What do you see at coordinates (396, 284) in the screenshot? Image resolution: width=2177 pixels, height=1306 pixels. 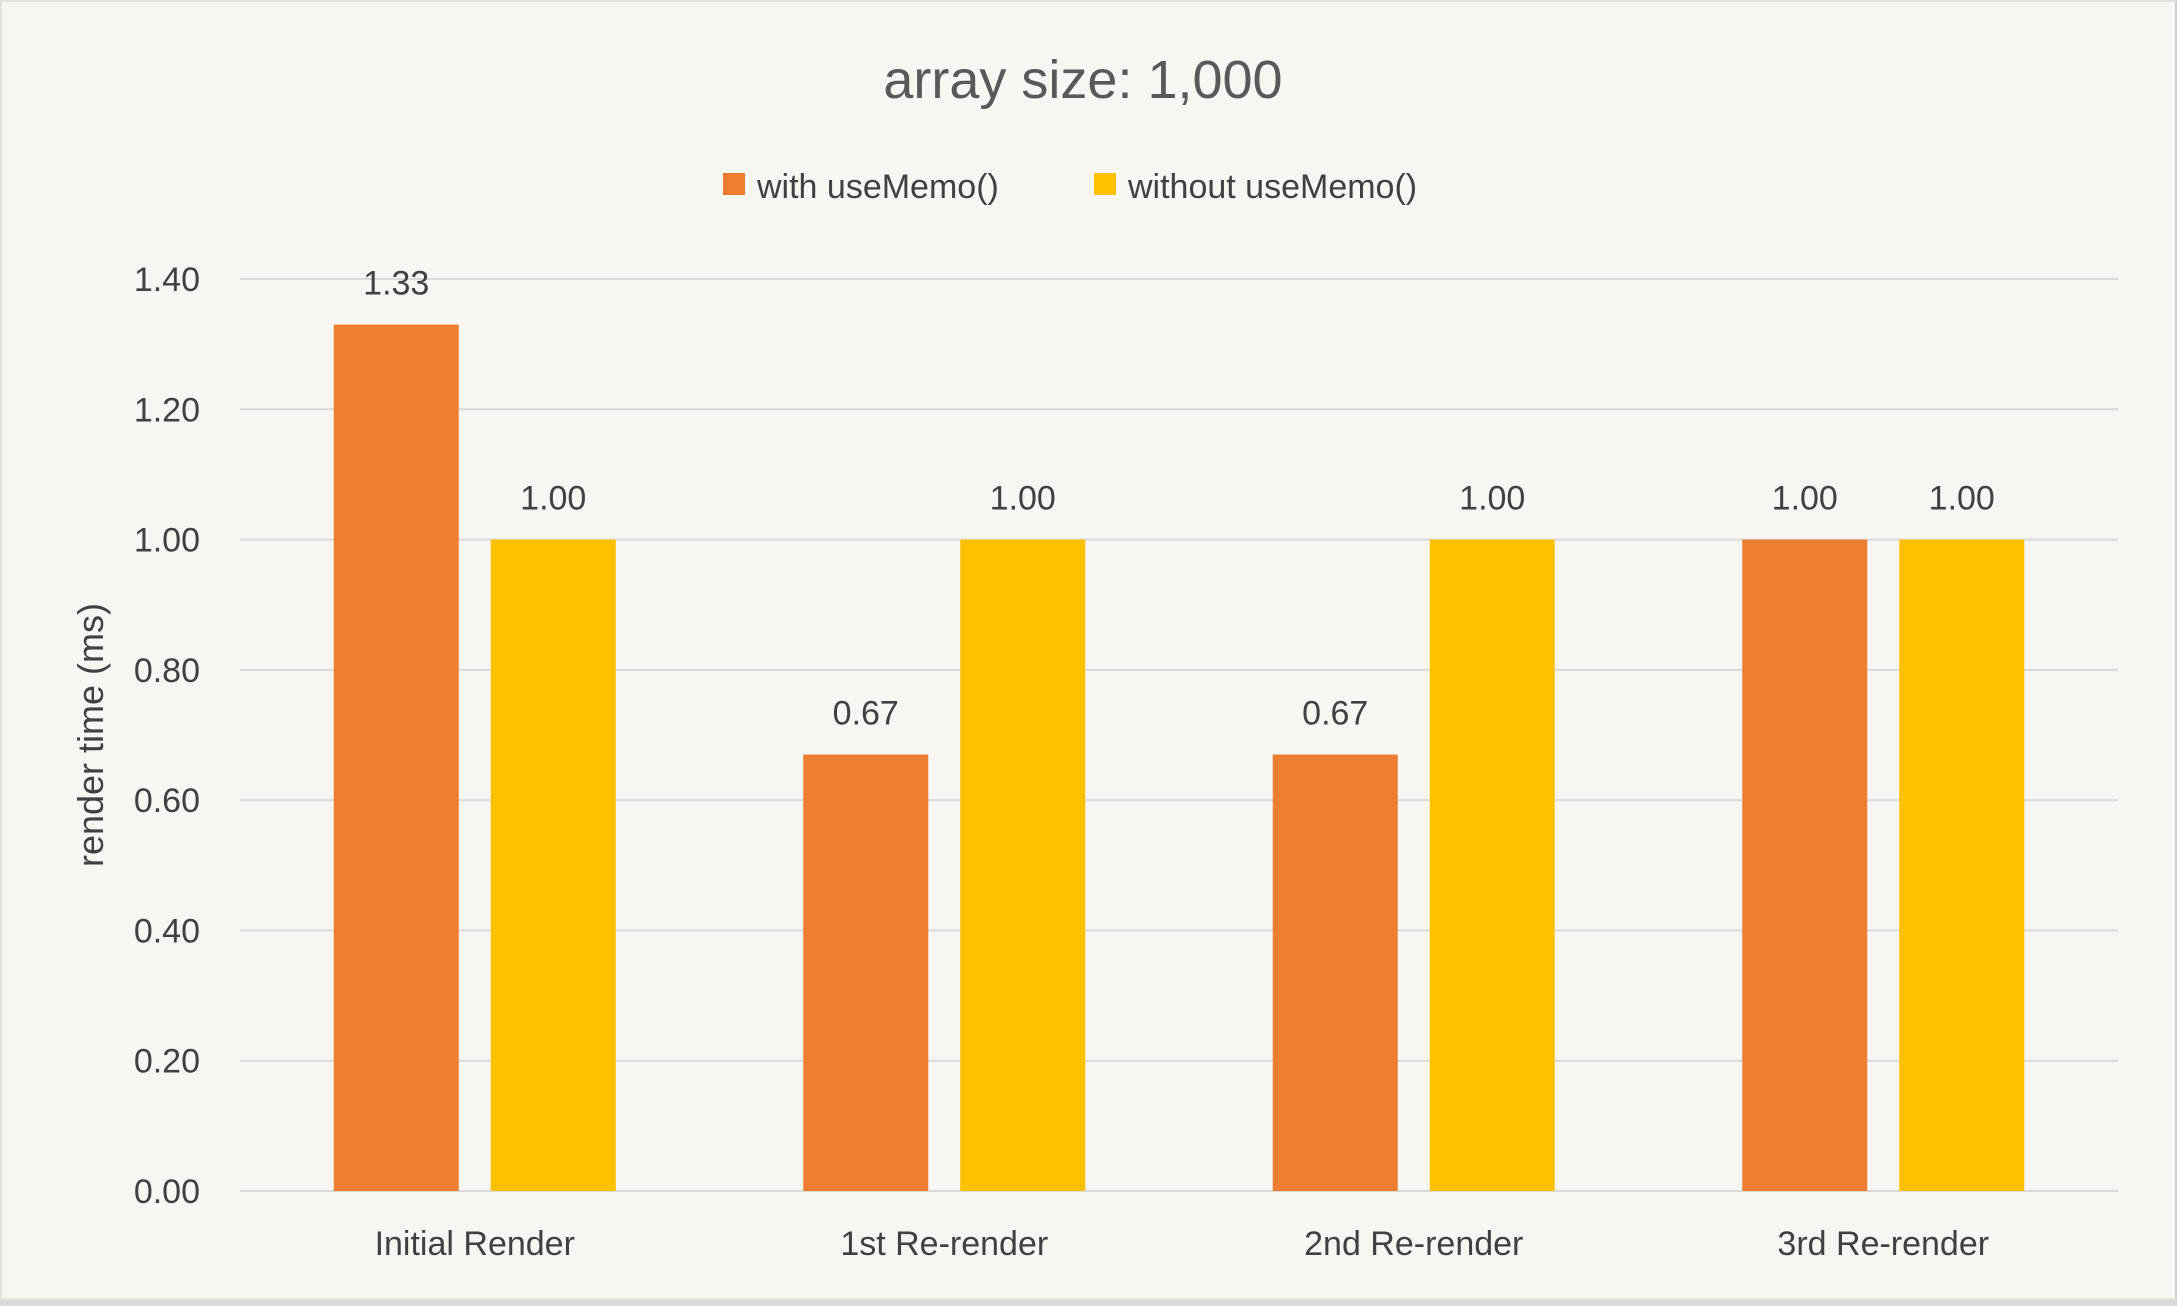 I see `data-label: 1.33` at bounding box center [396, 284].